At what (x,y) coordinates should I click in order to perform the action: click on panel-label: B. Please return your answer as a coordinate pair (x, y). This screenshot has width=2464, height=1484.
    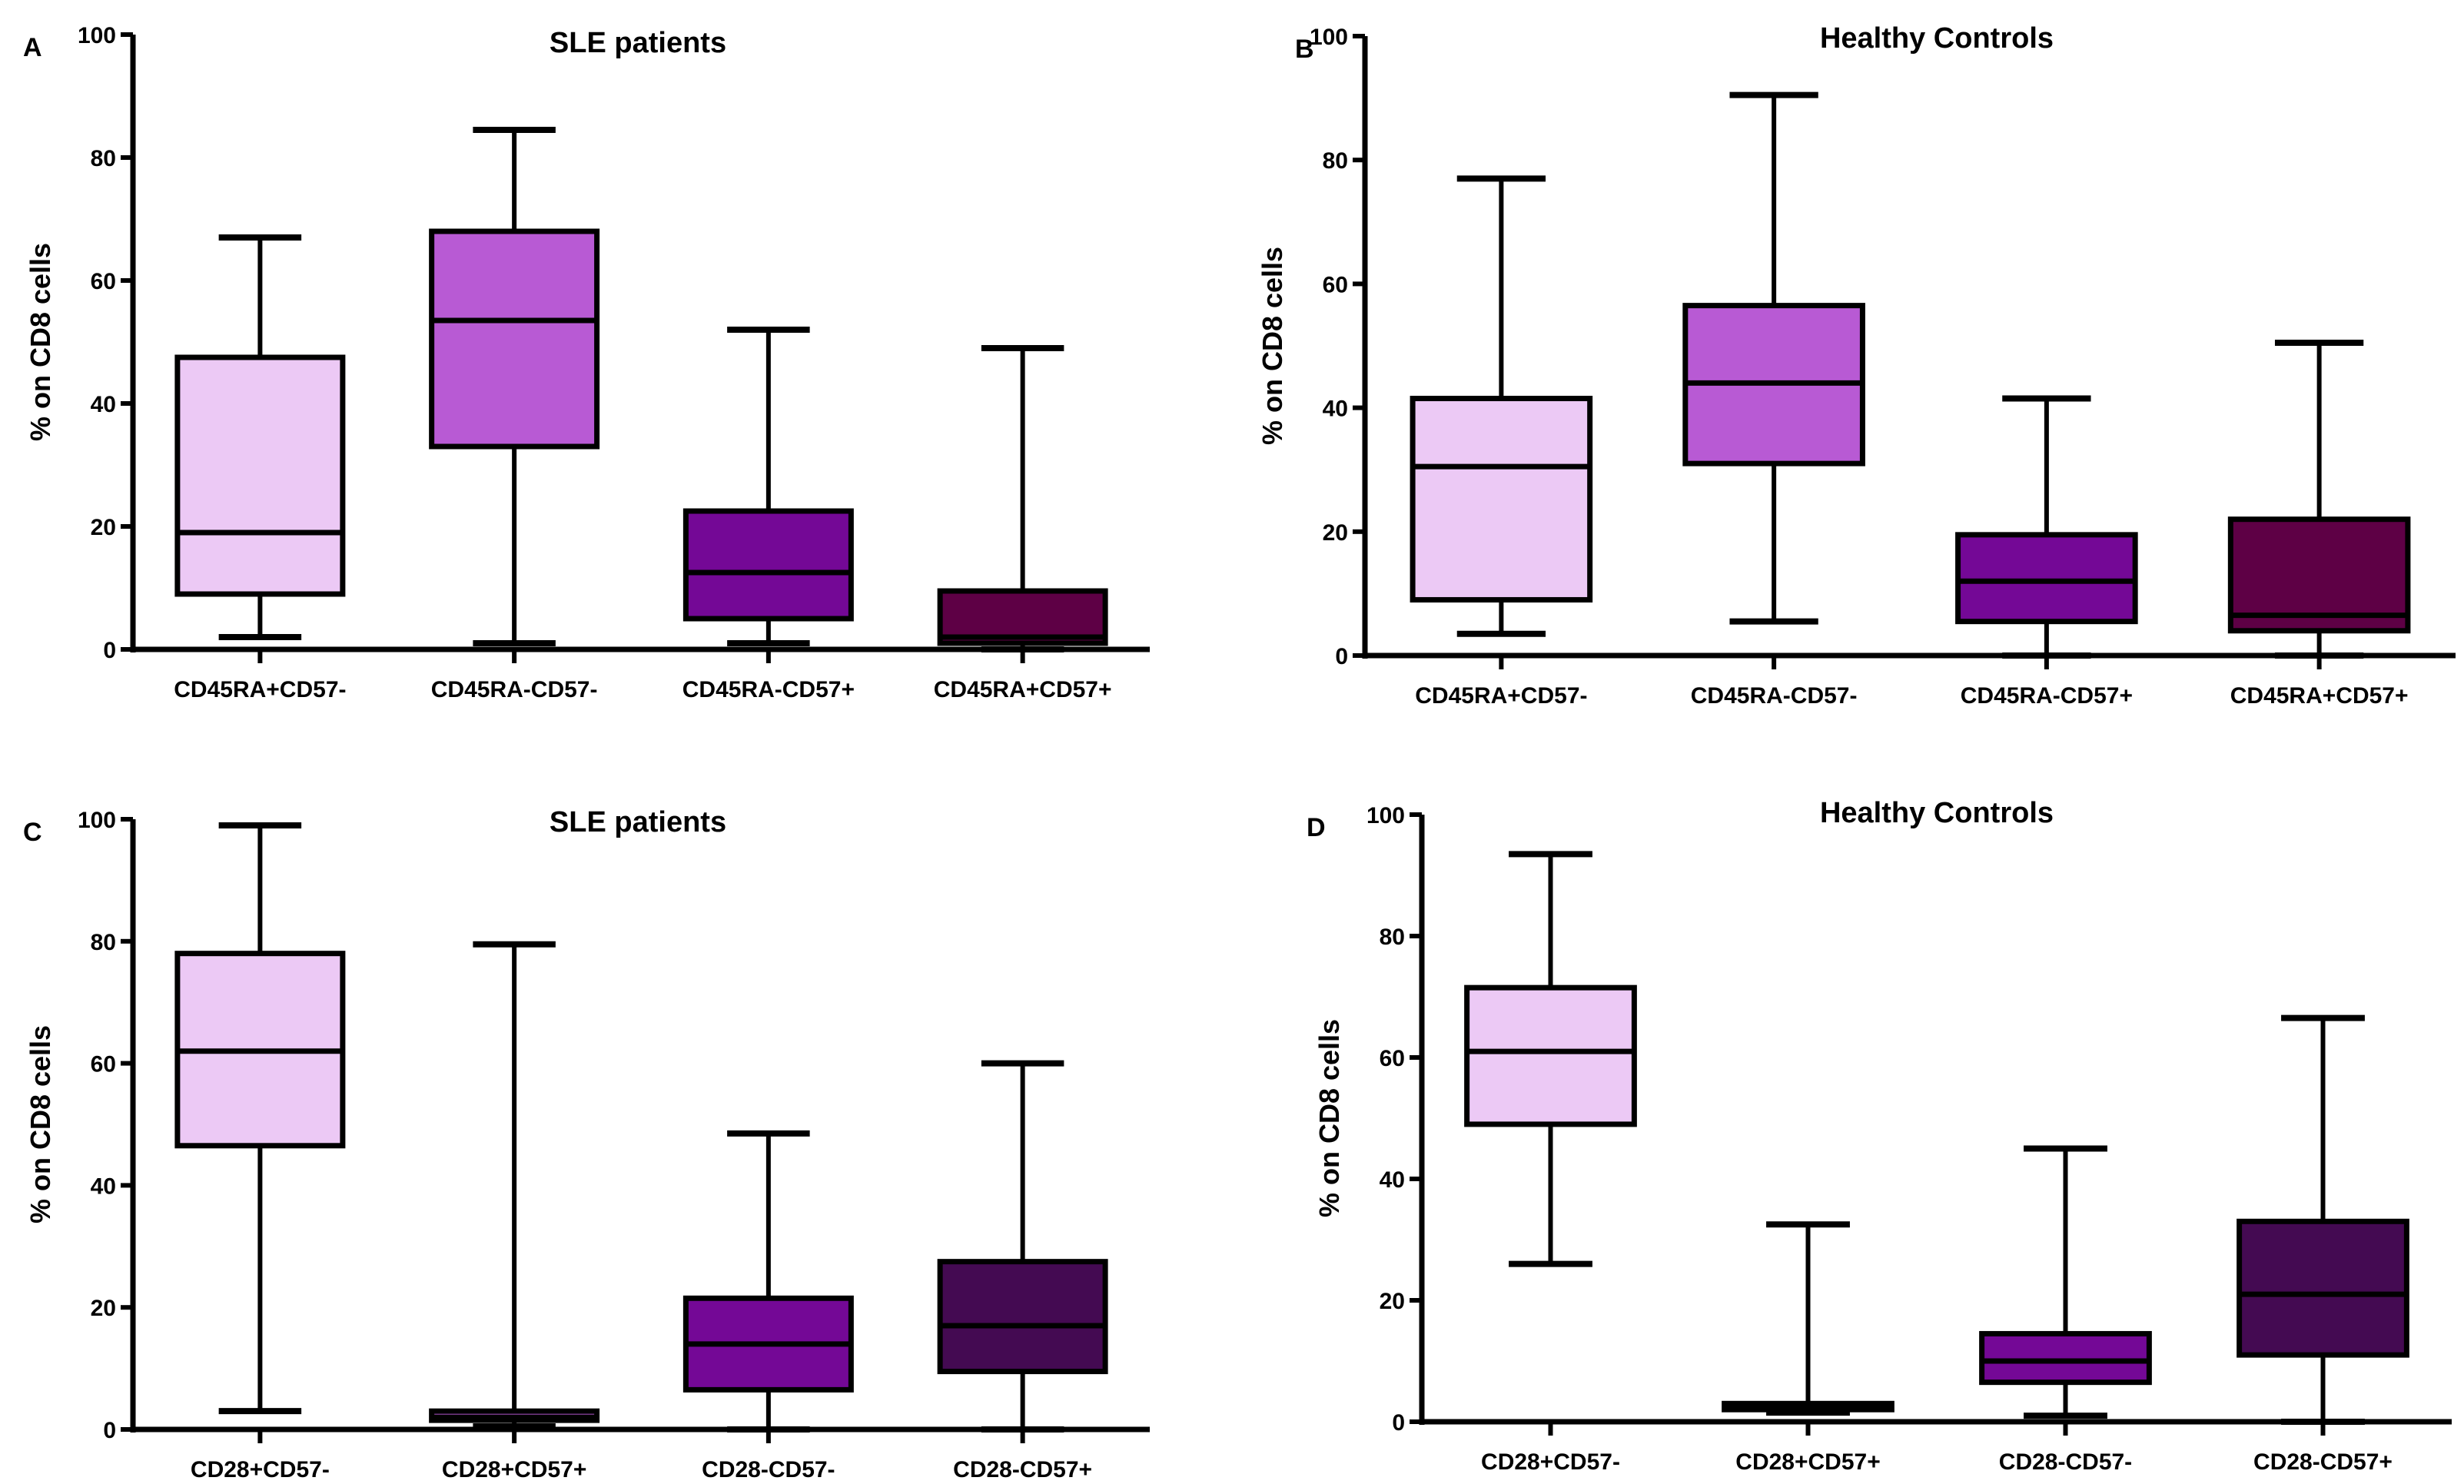
    Looking at the image, I should click on (1304, 49).